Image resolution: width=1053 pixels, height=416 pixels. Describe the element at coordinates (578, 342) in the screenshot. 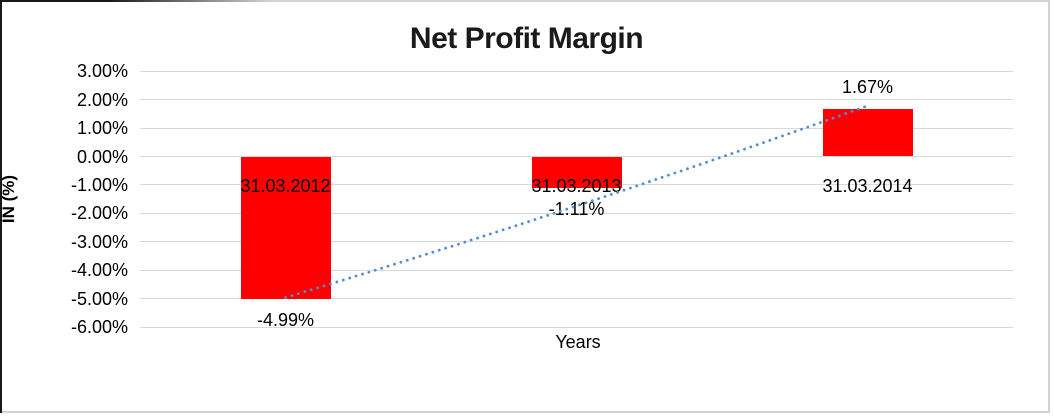

I see `x-axis-title: Years` at that location.